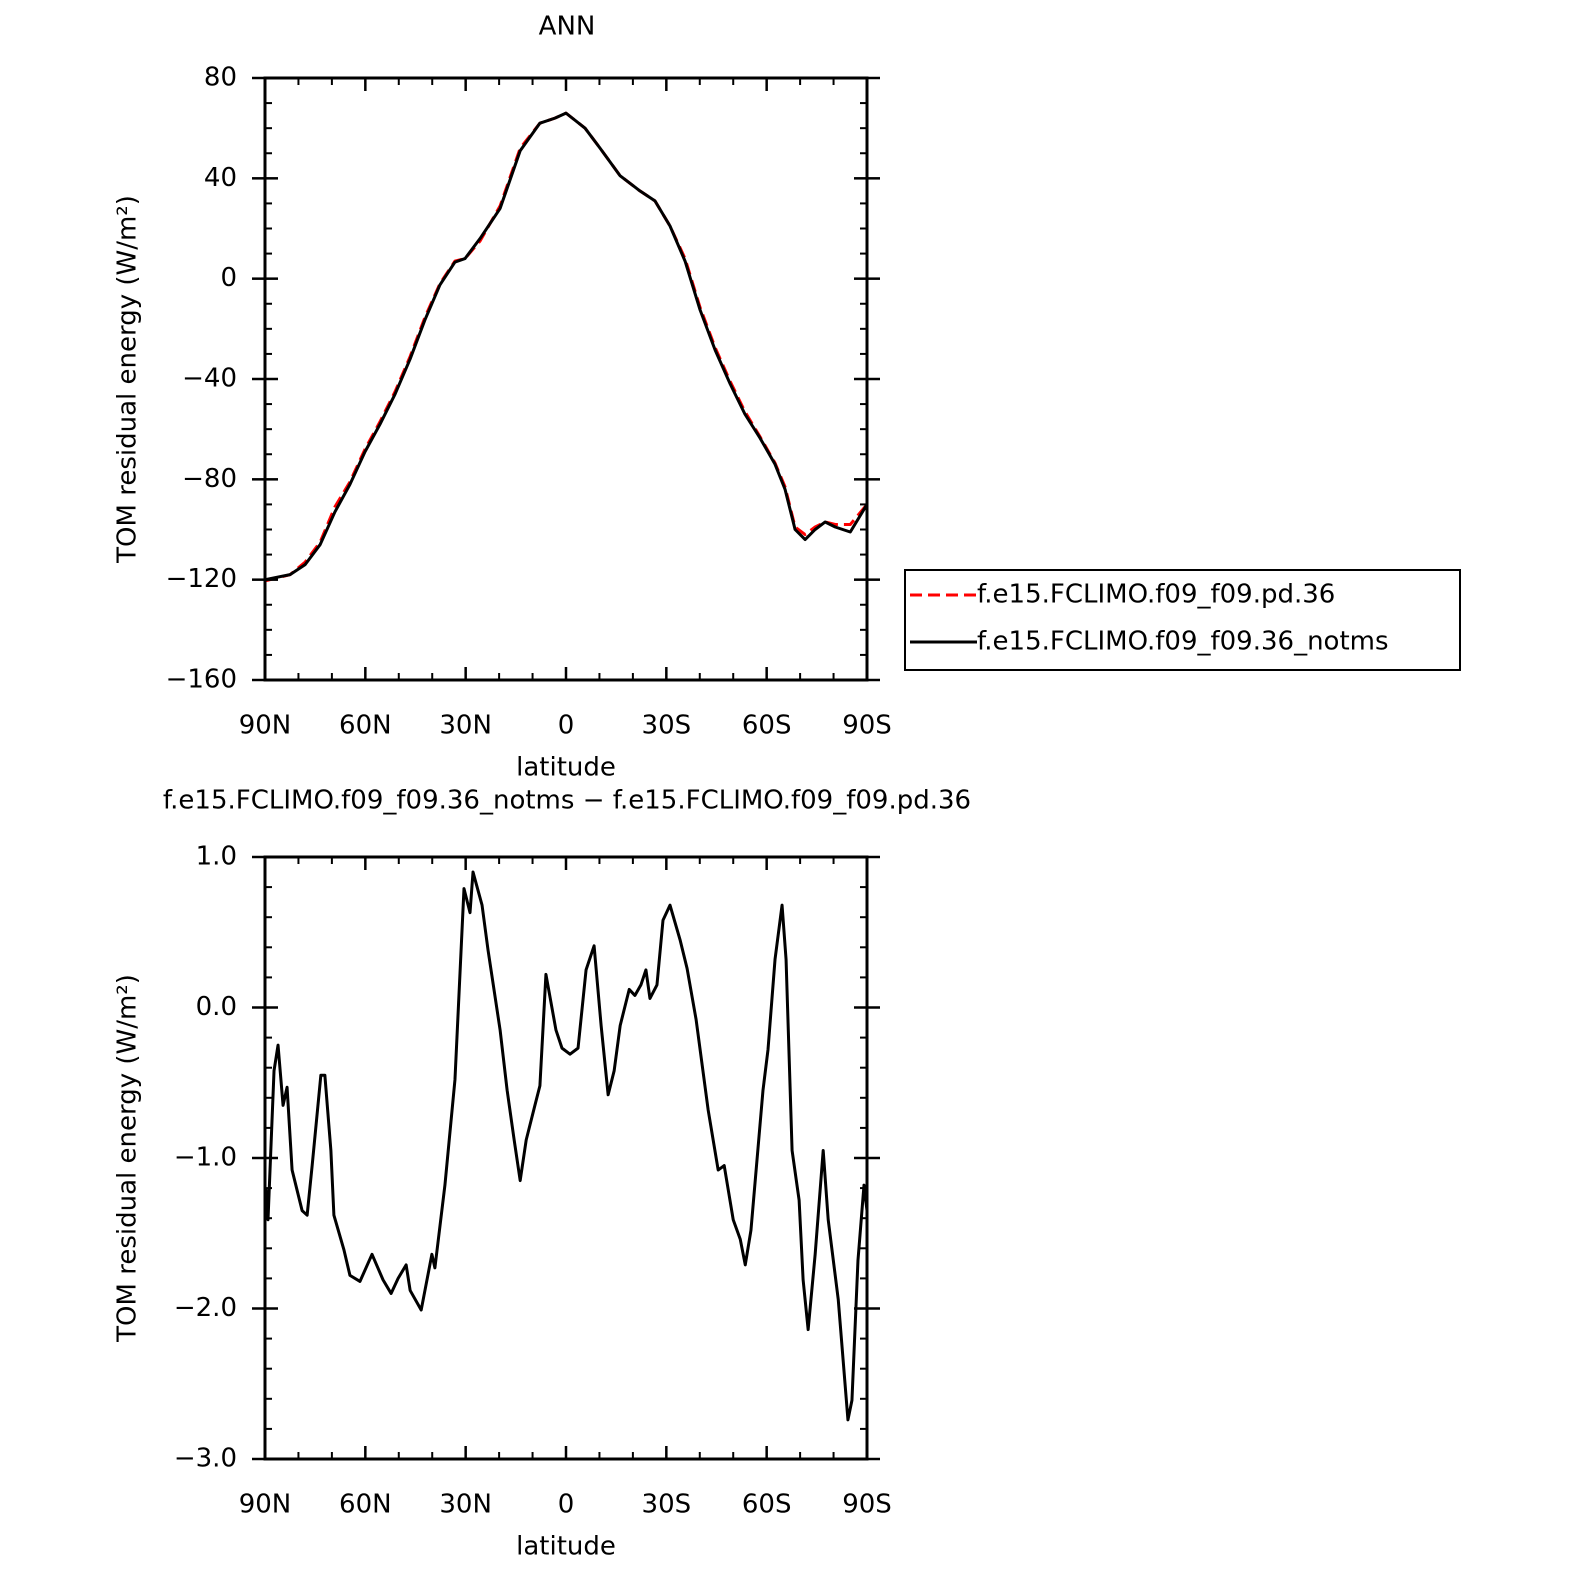 This screenshot has width=1583, height=1585. Describe the element at coordinates (567, 27) in the screenshot. I see `chart-title: ANN` at that location.